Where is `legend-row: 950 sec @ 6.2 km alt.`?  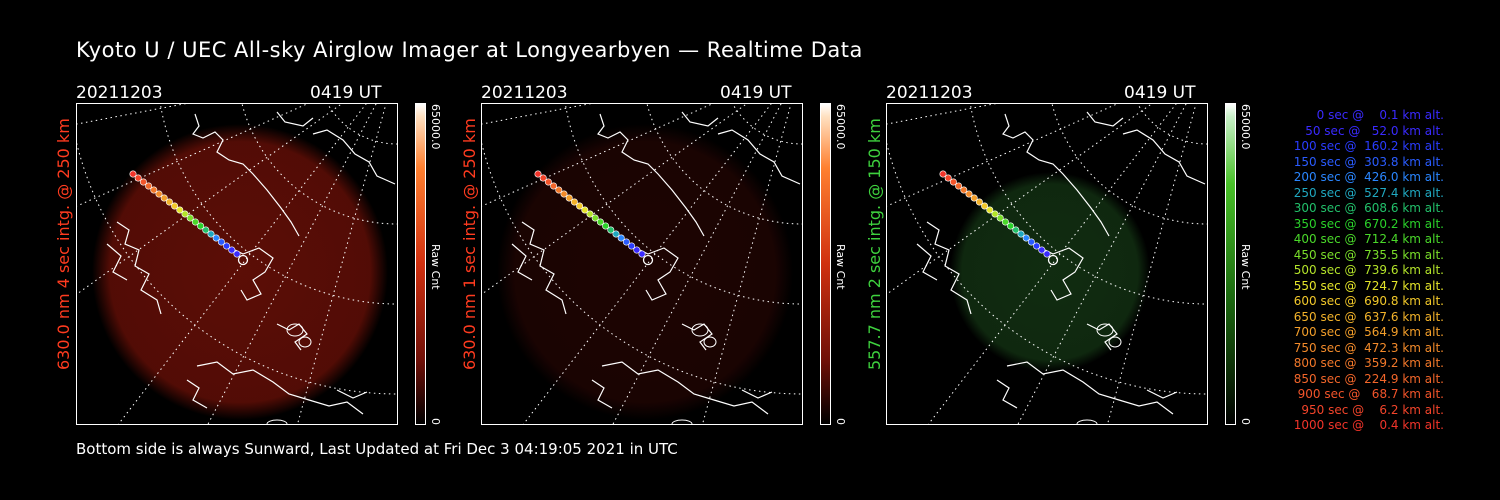 legend-row: 950 sec @ 6.2 km alt. is located at coordinates (1370, 409).